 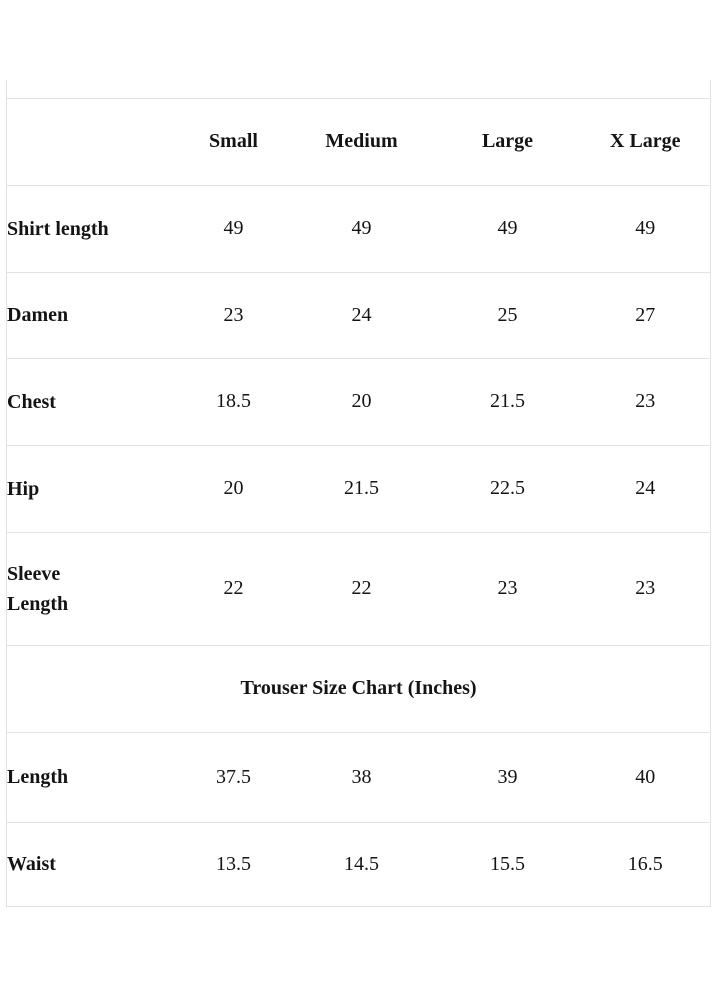 What do you see at coordinates (233, 863) in the screenshot?
I see `cell-value: 13.5` at bounding box center [233, 863].